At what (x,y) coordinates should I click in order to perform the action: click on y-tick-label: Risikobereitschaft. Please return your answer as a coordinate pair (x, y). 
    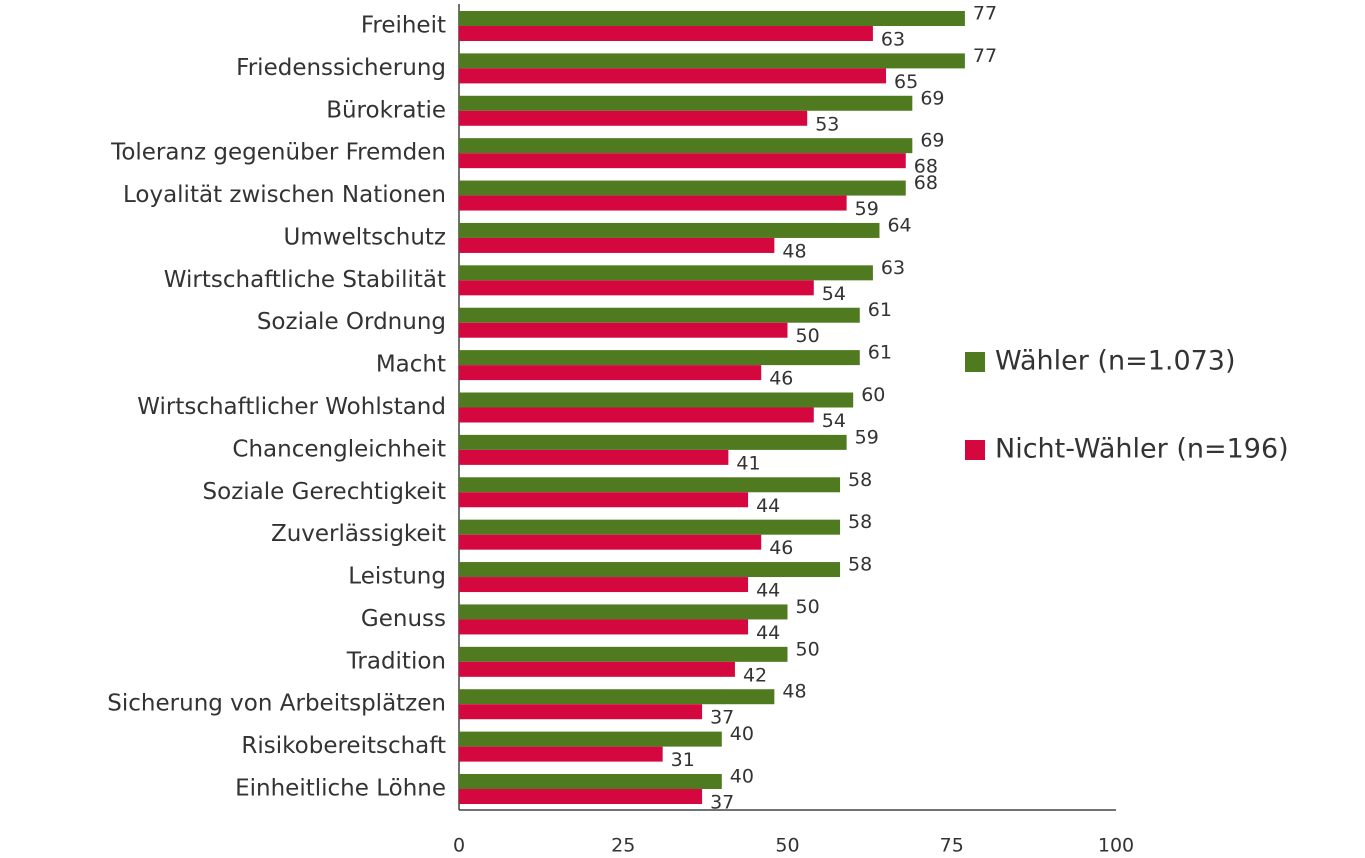
    Looking at the image, I should click on (343, 746).